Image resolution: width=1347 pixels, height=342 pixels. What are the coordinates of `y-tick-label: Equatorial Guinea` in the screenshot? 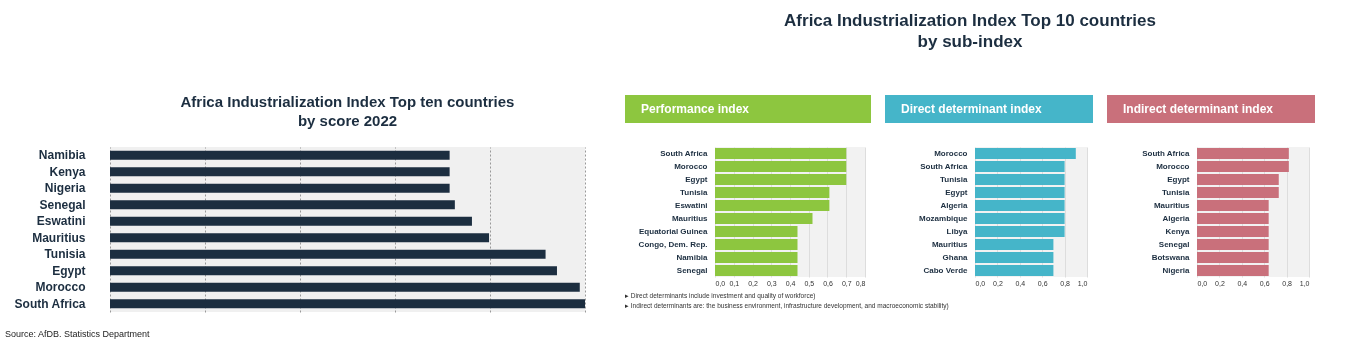 It's located at (674, 231).